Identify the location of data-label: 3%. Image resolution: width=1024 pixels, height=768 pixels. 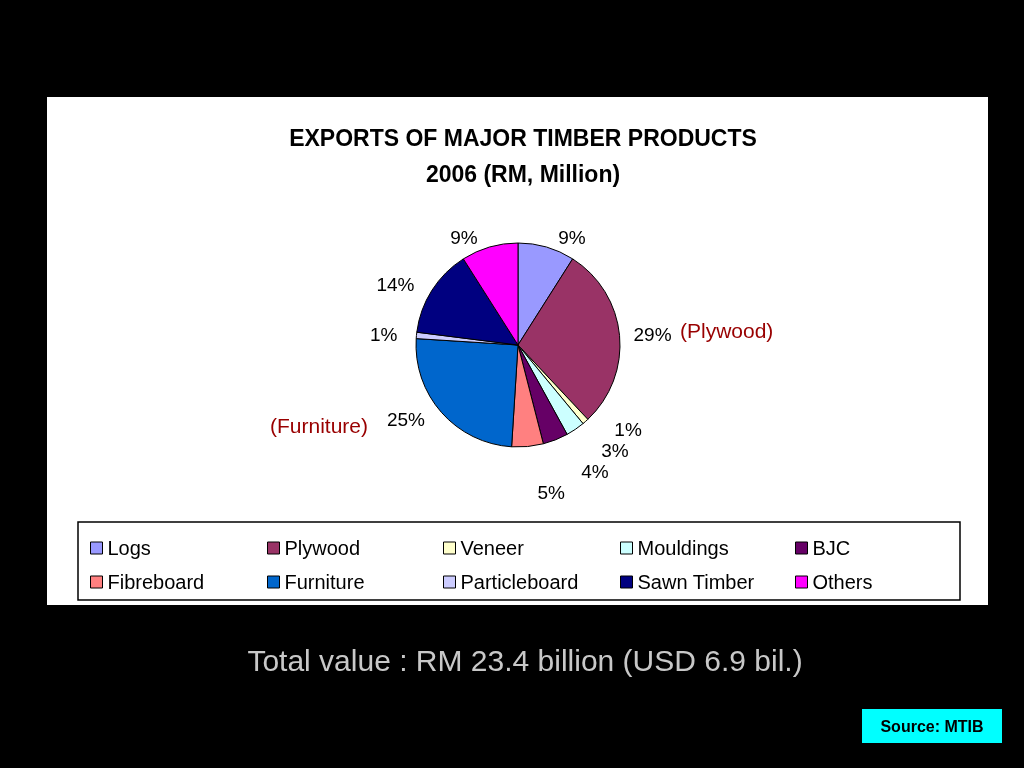
(615, 450).